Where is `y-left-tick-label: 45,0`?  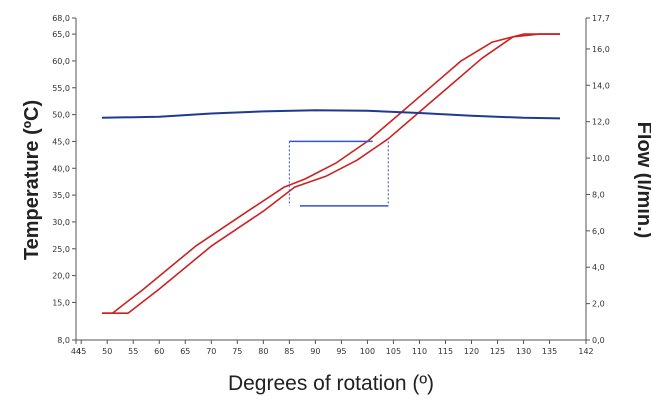 y-left-tick-label: 45,0 is located at coordinates (61, 141).